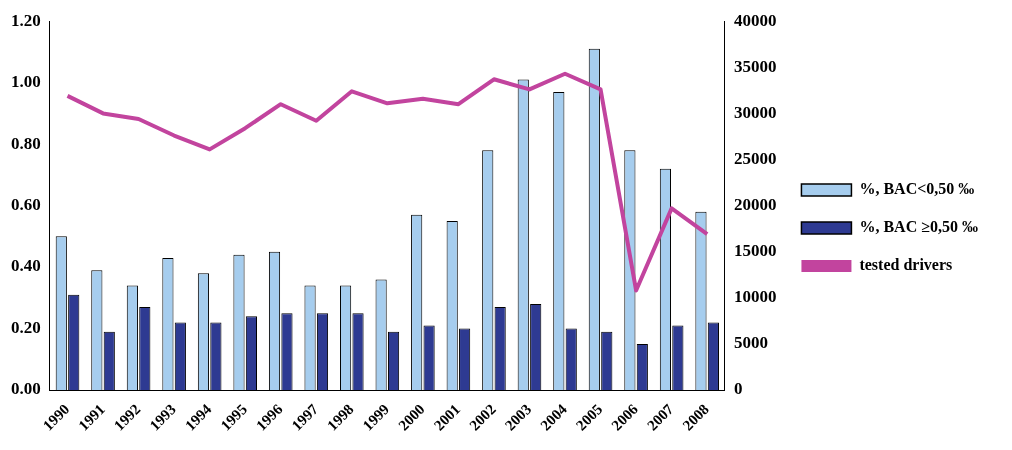 The width and height of the screenshot is (1012, 450). Describe the element at coordinates (755, 158) in the screenshot. I see `y2-tick-label: 25000` at that location.